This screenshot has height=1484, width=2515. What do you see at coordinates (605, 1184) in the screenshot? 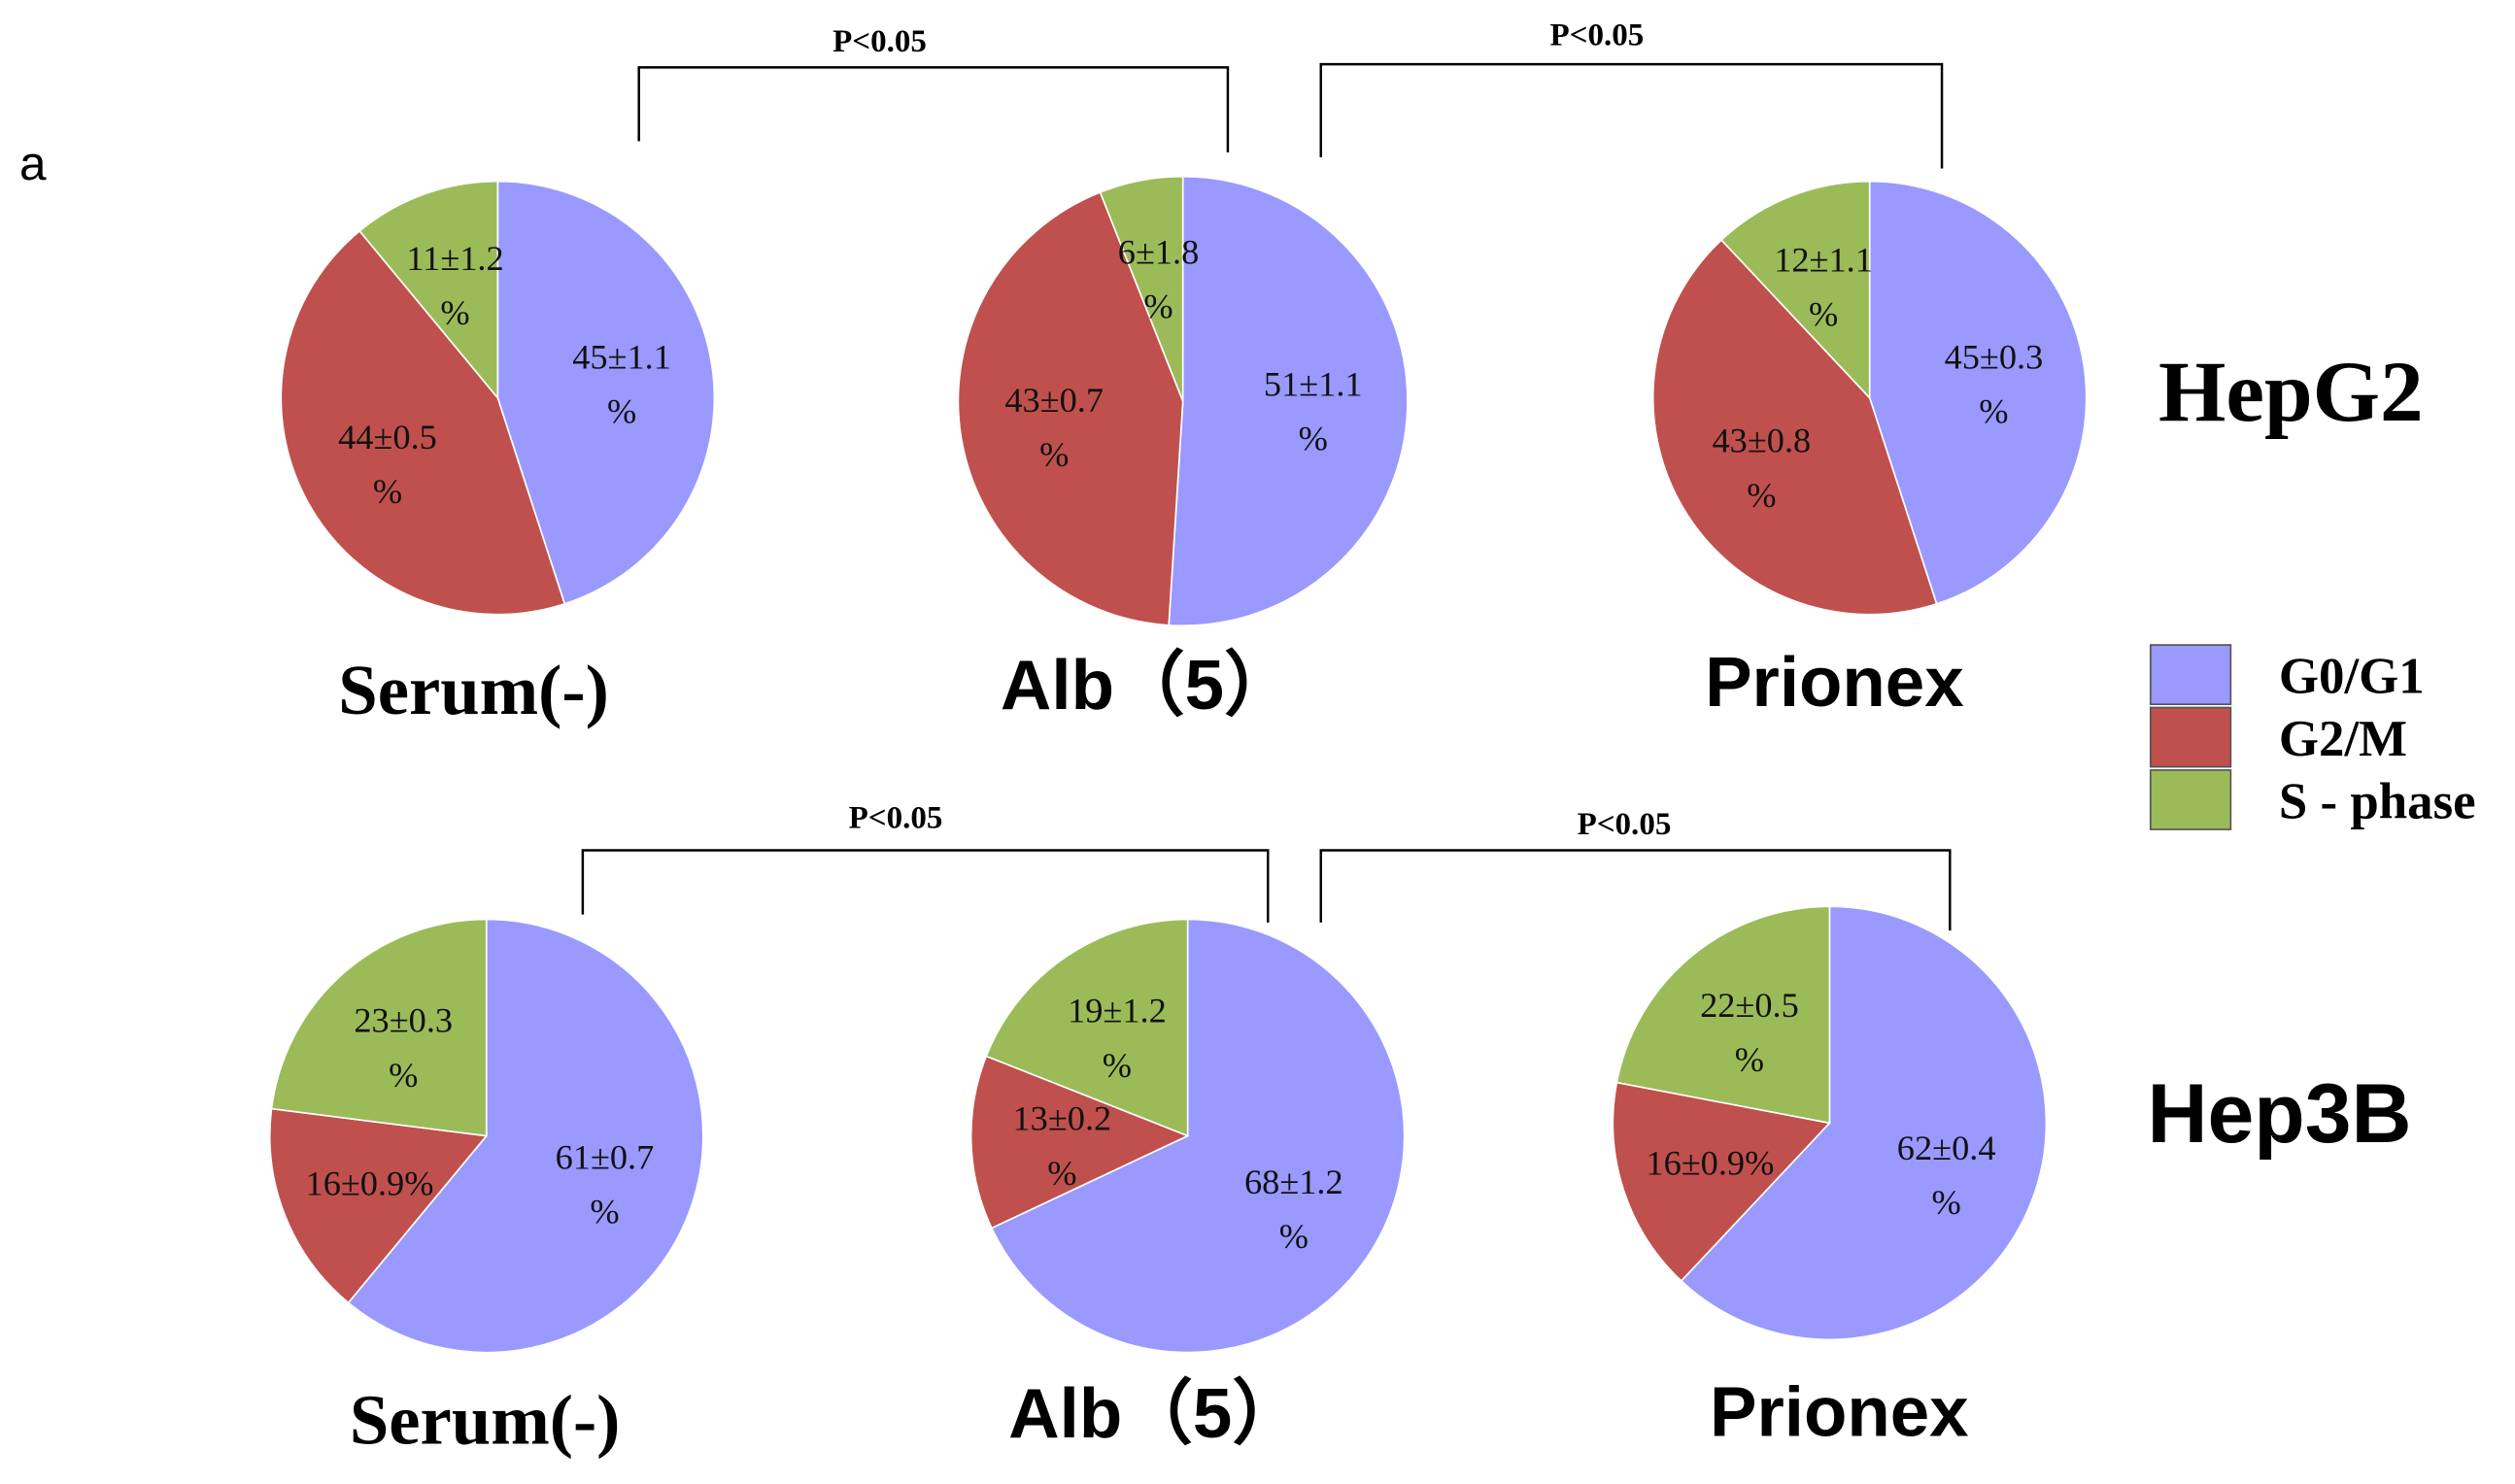
I see `value-label: 61±0.7%` at bounding box center [605, 1184].